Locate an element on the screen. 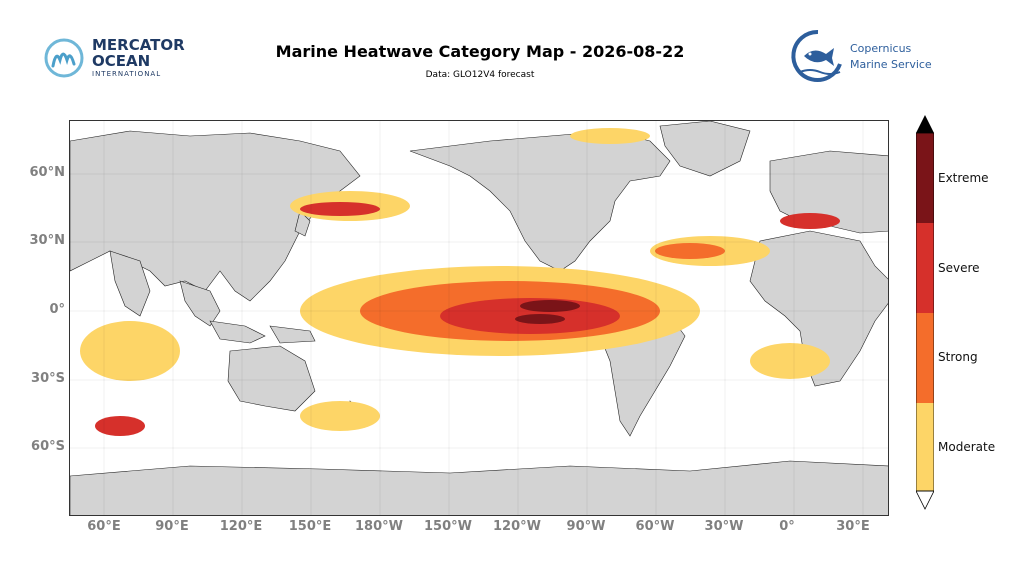 This screenshot has height=561, width=1024. mercator-m-icon is located at coordinates (64, 58).